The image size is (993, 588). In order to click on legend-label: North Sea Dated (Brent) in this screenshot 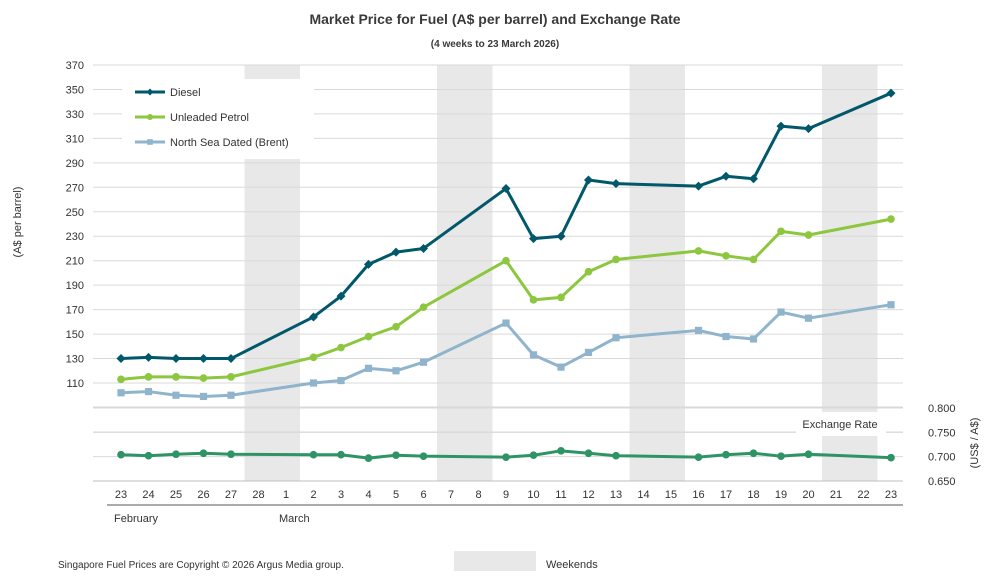, I will do `click(229, 143)`.